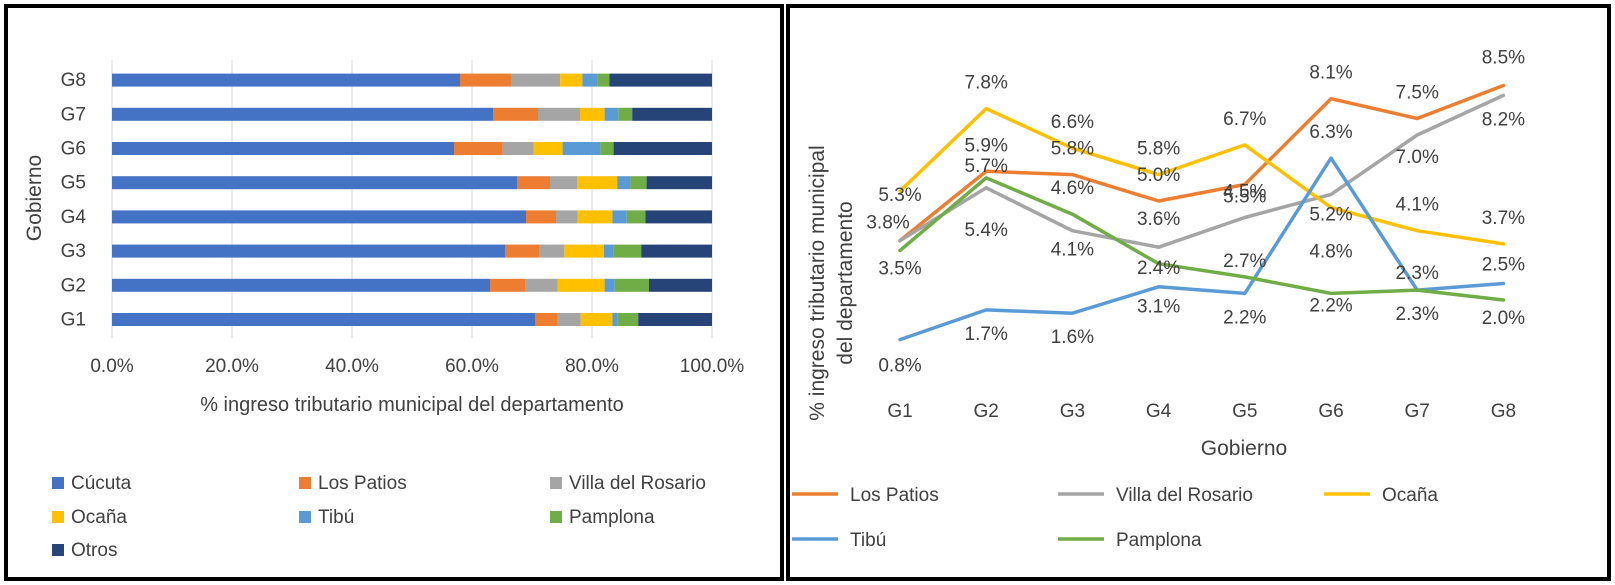 The image size is (1615, 585). Describe the element at coordinates (1072, 149) in the screenshot. I see `data-label: 5.8%` at that location.